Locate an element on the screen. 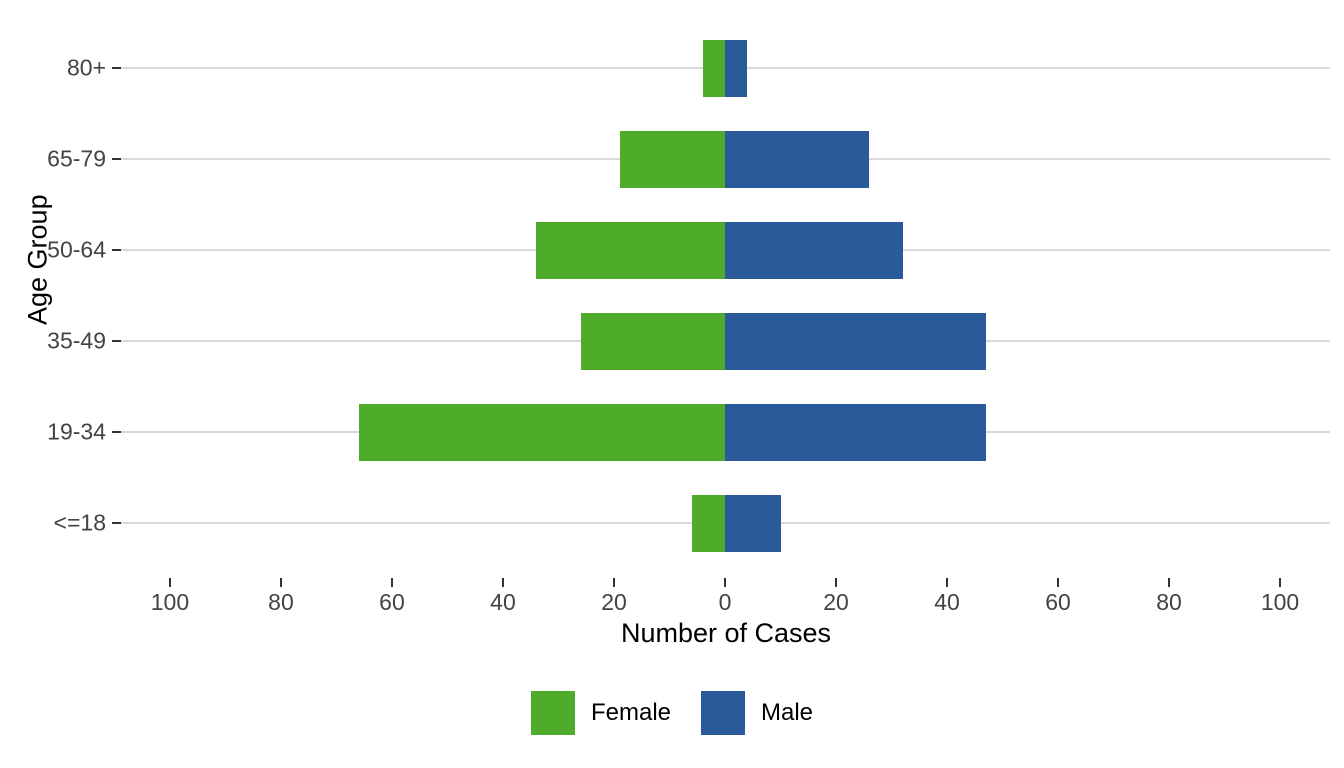  y-tick-label: 19-34 is located at coordinates (76, 431).